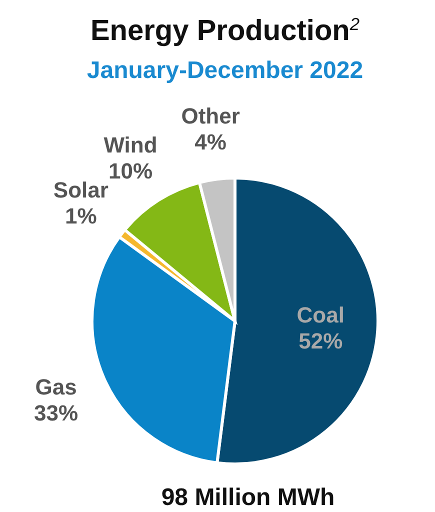 The image size is (435, 512). Describe the element at coordinates (248, 497) in the screenshot. I see `text: 98 Million MWh` at that location.